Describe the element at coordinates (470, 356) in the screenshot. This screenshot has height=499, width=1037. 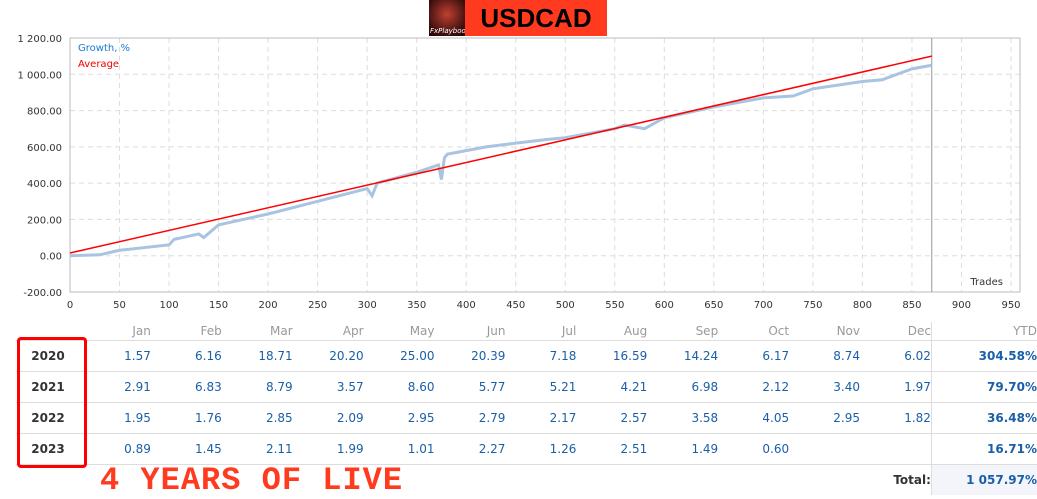
I see `month-value: 20.39` at that location.